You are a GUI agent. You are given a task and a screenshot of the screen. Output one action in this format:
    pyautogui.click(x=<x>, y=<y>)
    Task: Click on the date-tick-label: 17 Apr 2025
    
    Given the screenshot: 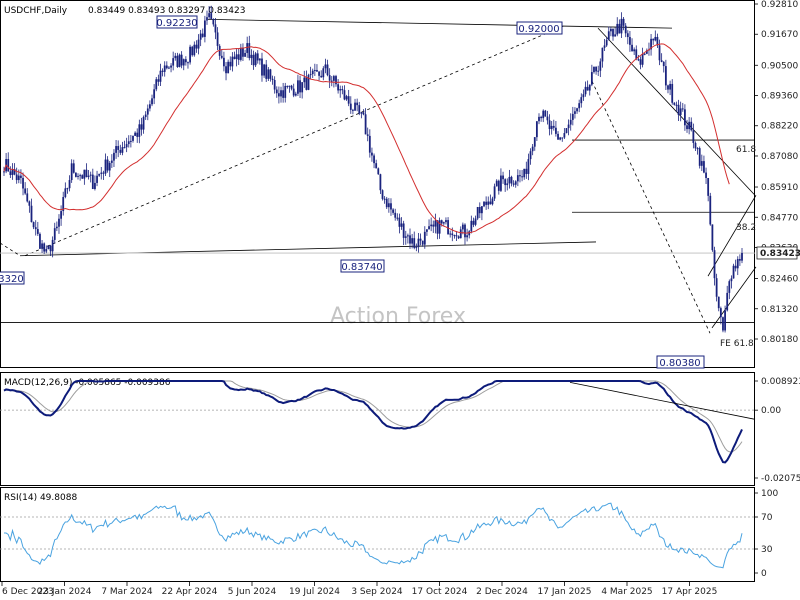 What is the action you would take?
    pyautogui.click(x=690, y=592)
    